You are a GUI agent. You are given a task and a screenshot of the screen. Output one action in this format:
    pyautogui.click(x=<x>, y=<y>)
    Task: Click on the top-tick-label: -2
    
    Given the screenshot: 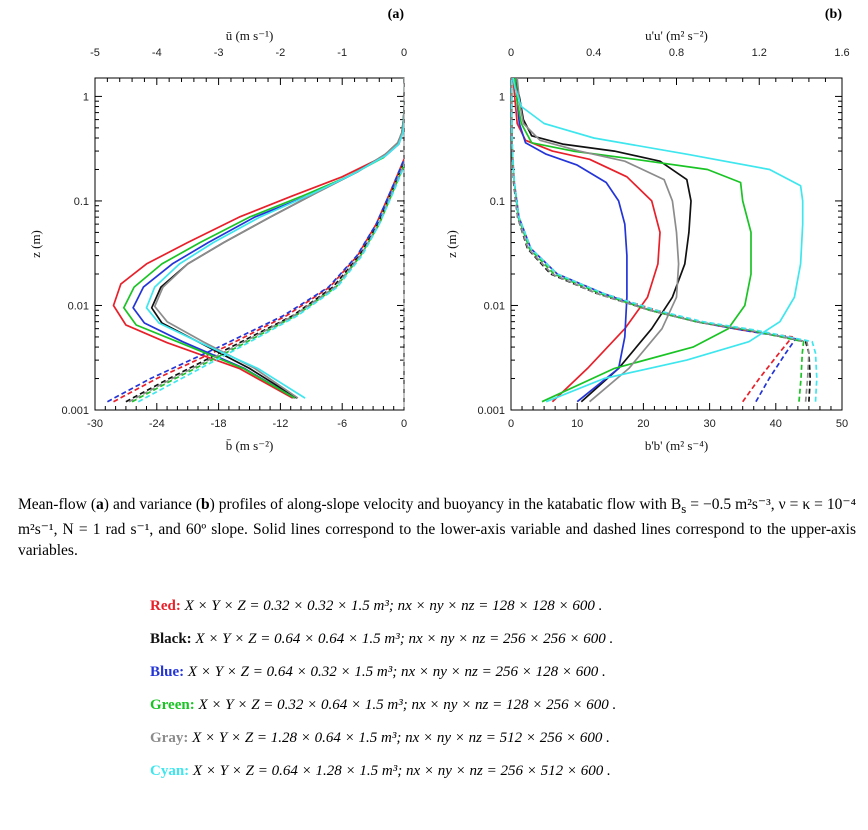 What is the action you would take?
    pyautogui.click(x=281, y=53)
    